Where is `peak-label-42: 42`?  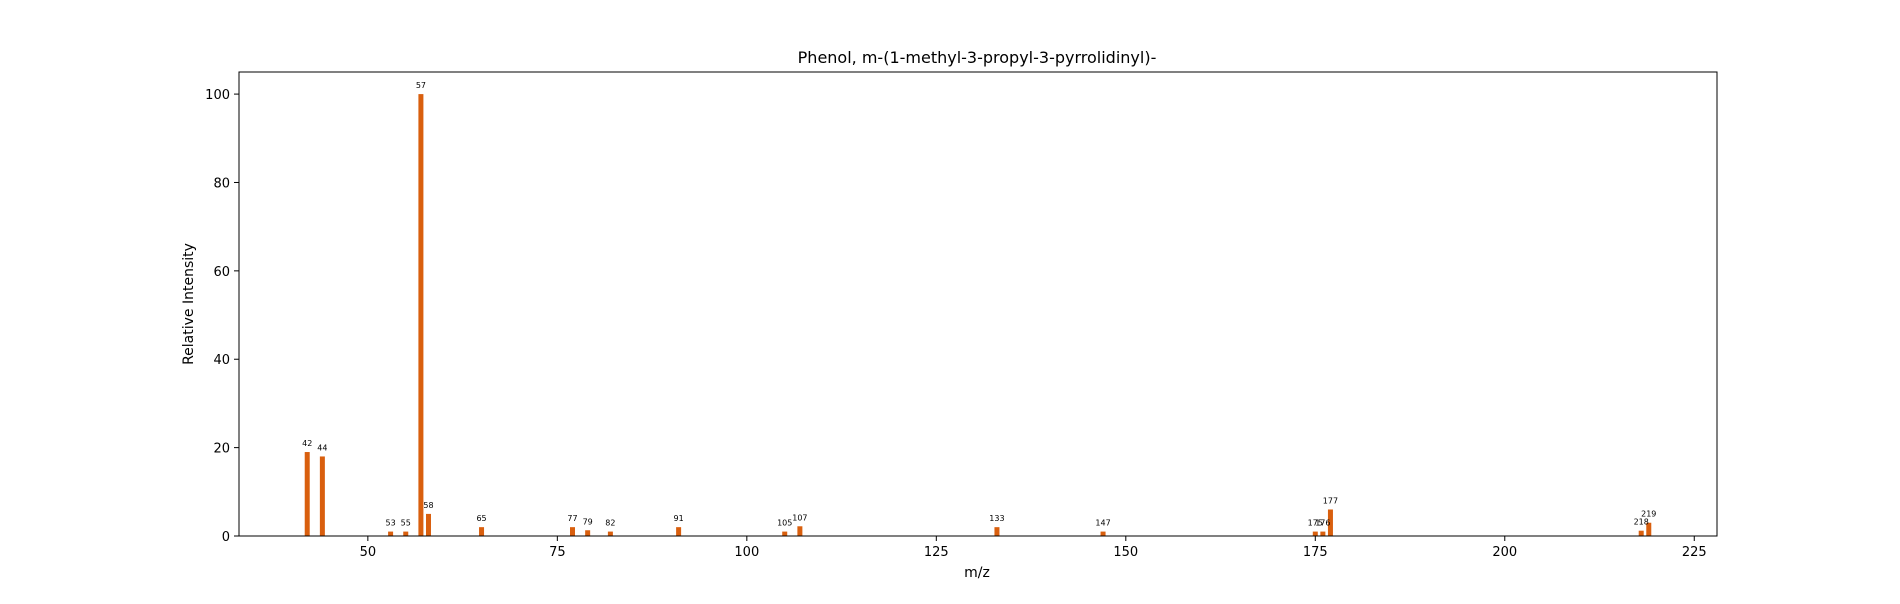
peak-label-42: 42 is located at coordinates (307, 443).